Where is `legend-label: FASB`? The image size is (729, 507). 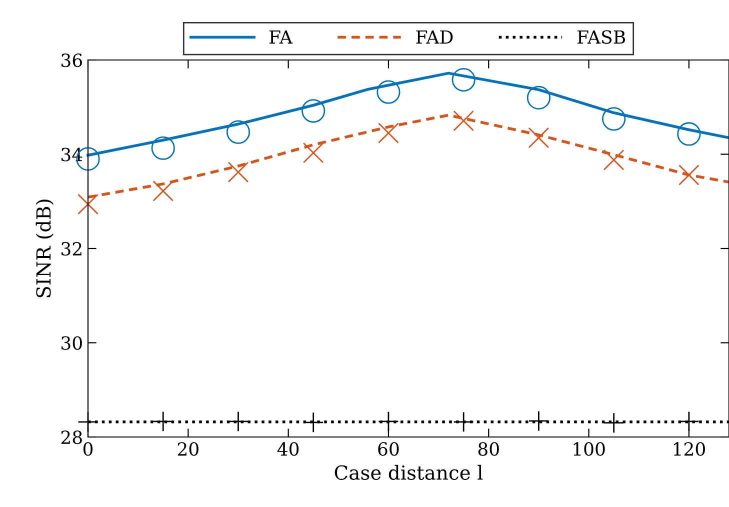 legend-label: FASB is located at coordinates (602, 37).